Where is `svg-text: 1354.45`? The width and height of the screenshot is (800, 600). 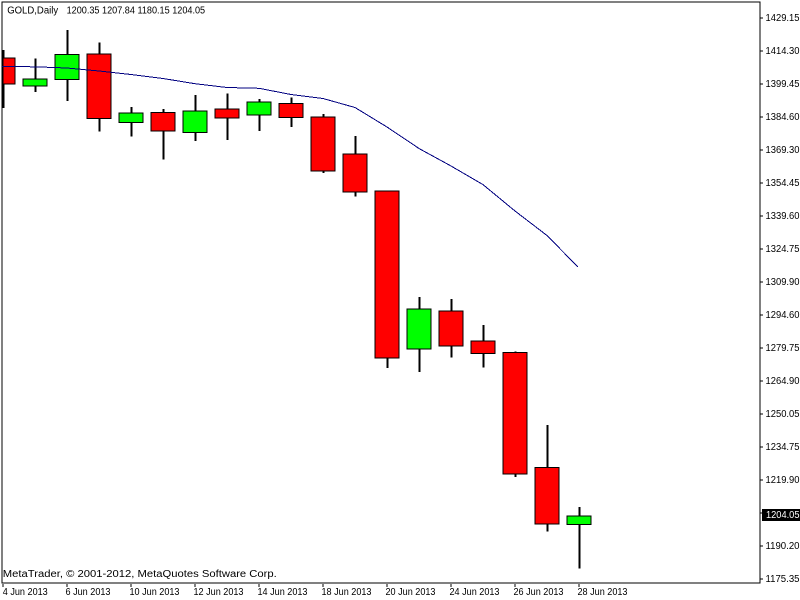 svg-text: 1354.45 is located at coordinates (783, 183).